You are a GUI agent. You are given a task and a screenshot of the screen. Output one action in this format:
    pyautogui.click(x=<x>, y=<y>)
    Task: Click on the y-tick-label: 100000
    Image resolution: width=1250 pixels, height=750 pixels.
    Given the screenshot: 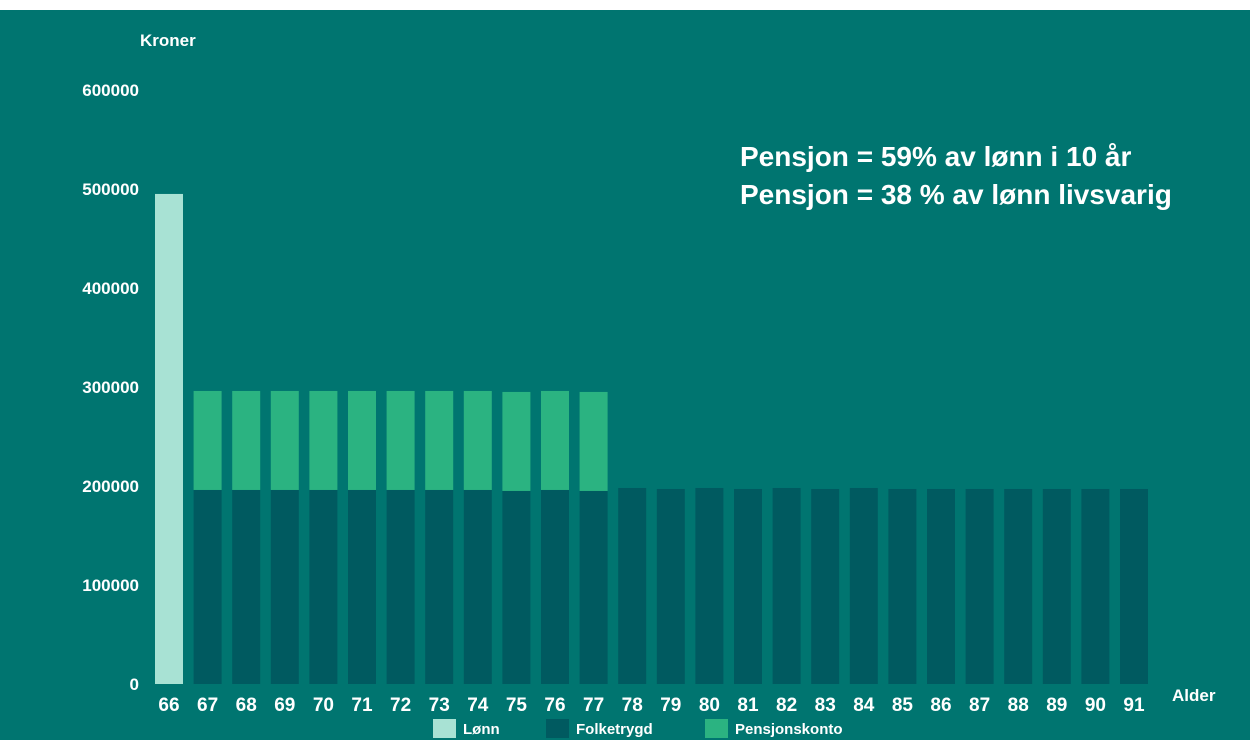 What is the action you would take?
    pyautogui.click(x=110, y=585)
    